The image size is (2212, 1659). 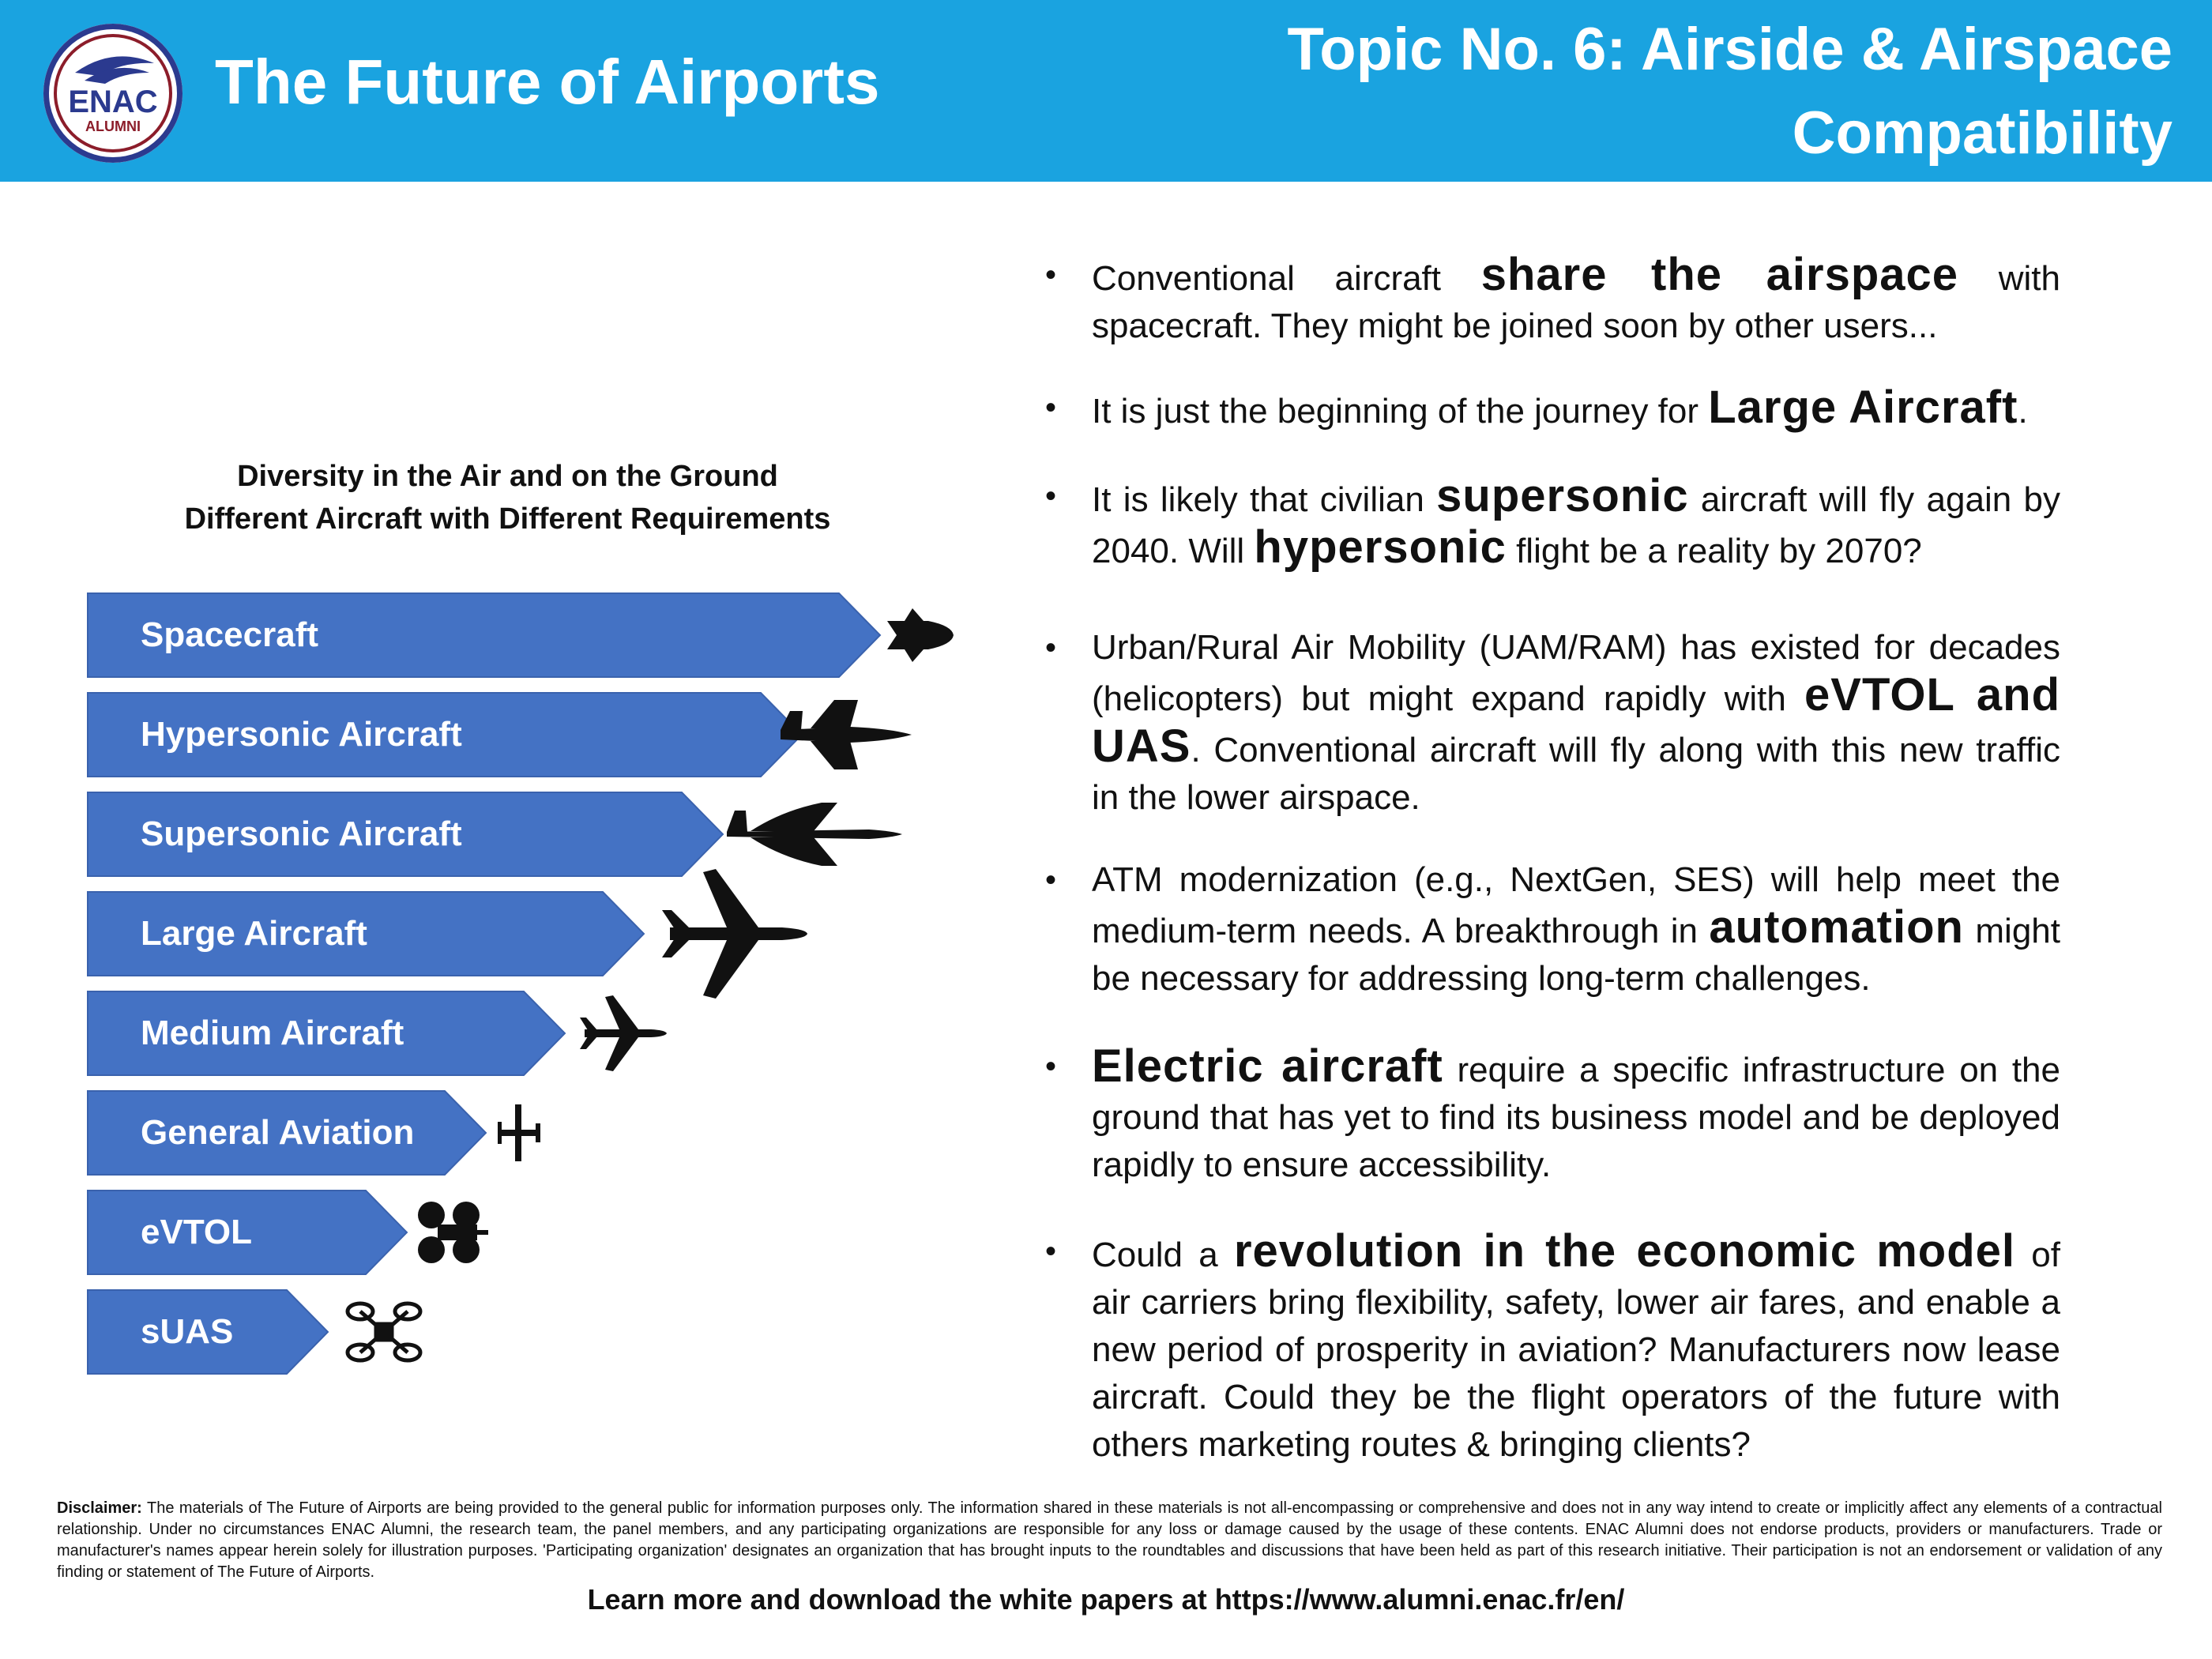 I want to click on arrow-evtol, so click(x=248, y=1232).